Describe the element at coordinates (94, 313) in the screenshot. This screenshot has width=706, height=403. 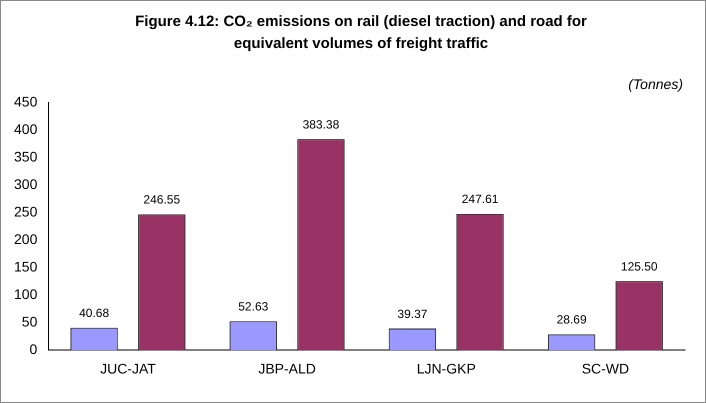
I see `data-label: 40.68` at that location.